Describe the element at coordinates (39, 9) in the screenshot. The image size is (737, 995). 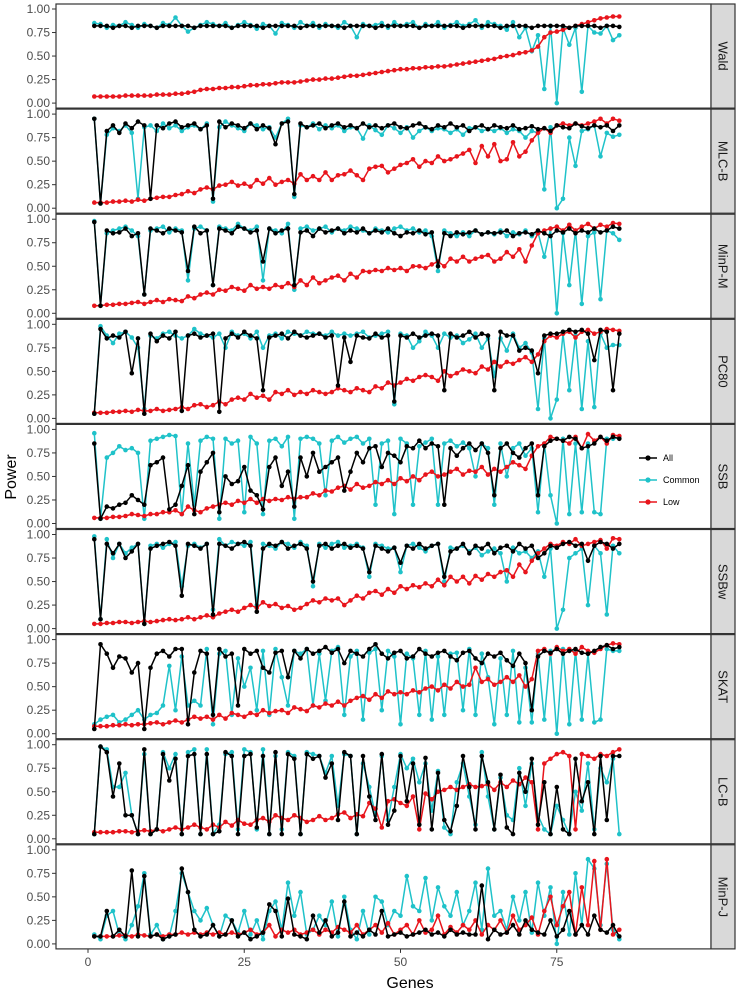
I see `y-tick-label: 1.00` at that location.